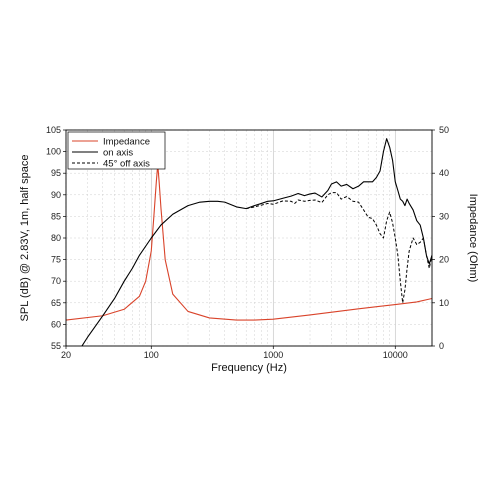 The height and width of the screenshot is (500, 500). What do you see at coordinates (53, 152) in the screenshot?
I see `y-left-tick-label: 100` at bounding box center [53, 152].